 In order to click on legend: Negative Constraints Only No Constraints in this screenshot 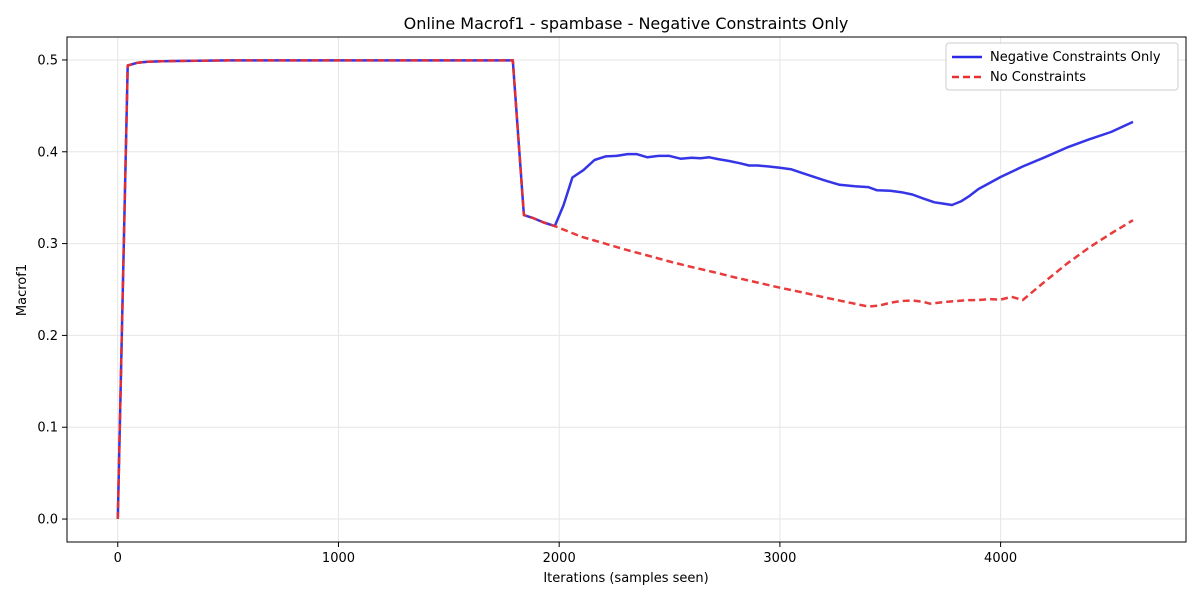, I will do `click(1062, 66)`.